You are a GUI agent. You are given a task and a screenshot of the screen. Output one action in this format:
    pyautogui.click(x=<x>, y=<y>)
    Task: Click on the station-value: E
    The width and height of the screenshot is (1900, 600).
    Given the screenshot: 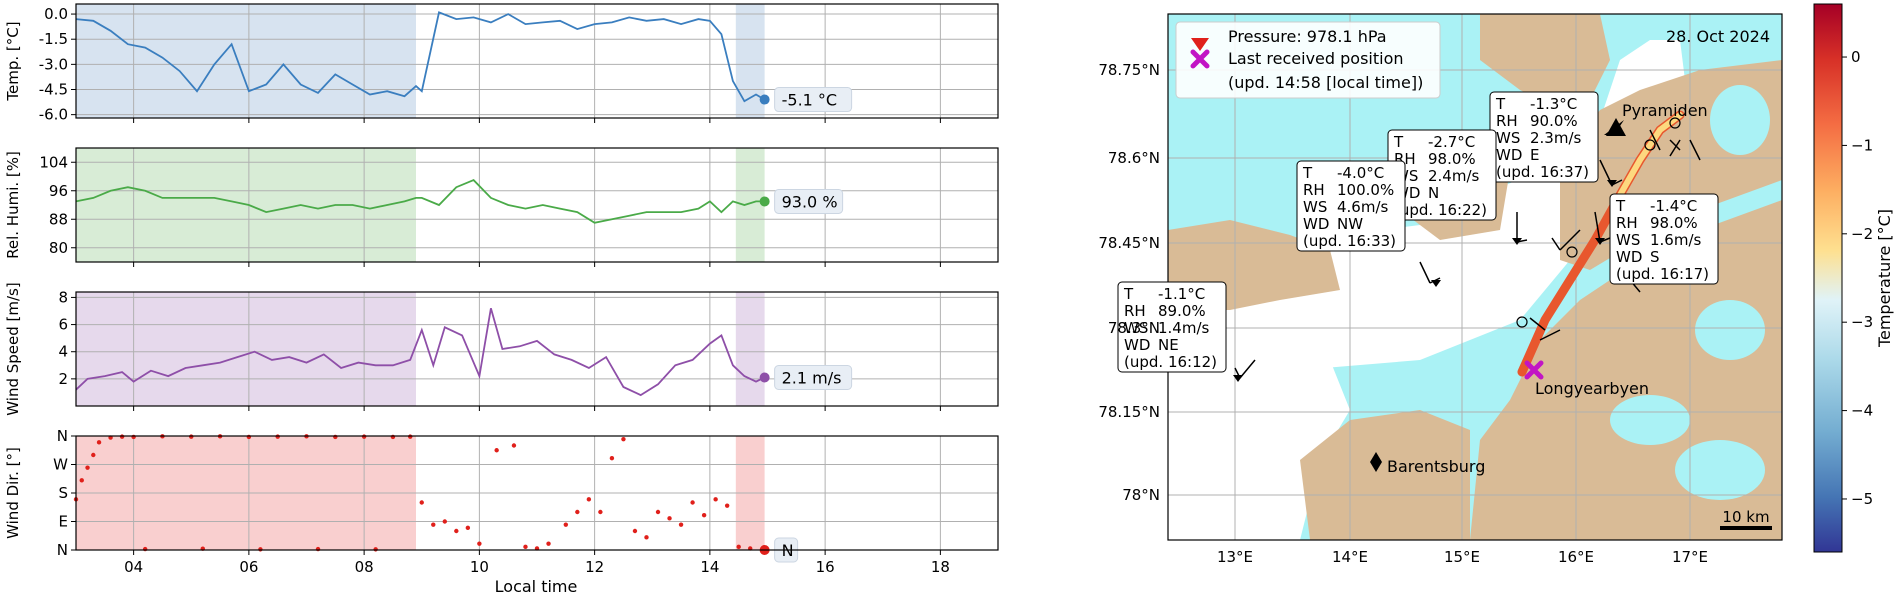 What is the action you would take?
    pyautogui.click(x=1534, y=155)
    